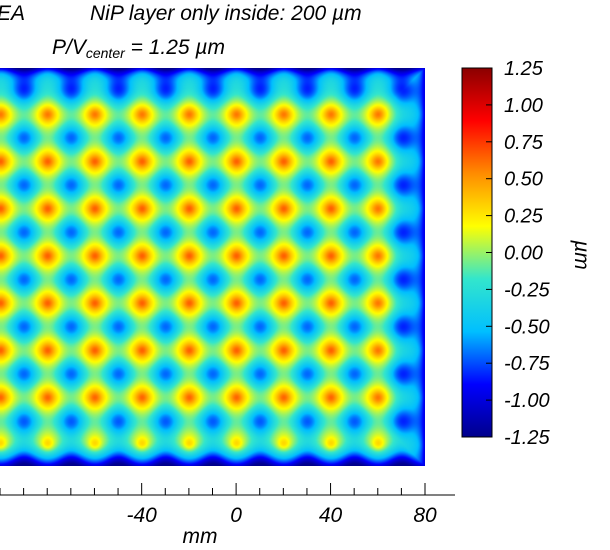  What do you see at coordinates (524, 143) in the screenshot?
I see `colorbar-tick-label: 0.75` at bounding box center [524, 143].